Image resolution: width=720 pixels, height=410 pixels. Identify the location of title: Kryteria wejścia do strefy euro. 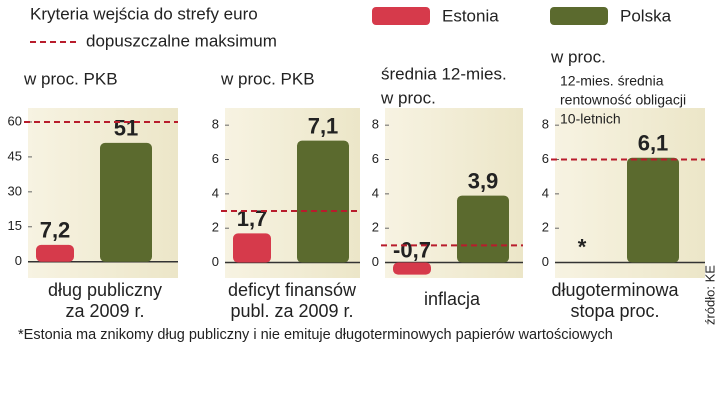
(144, 13).